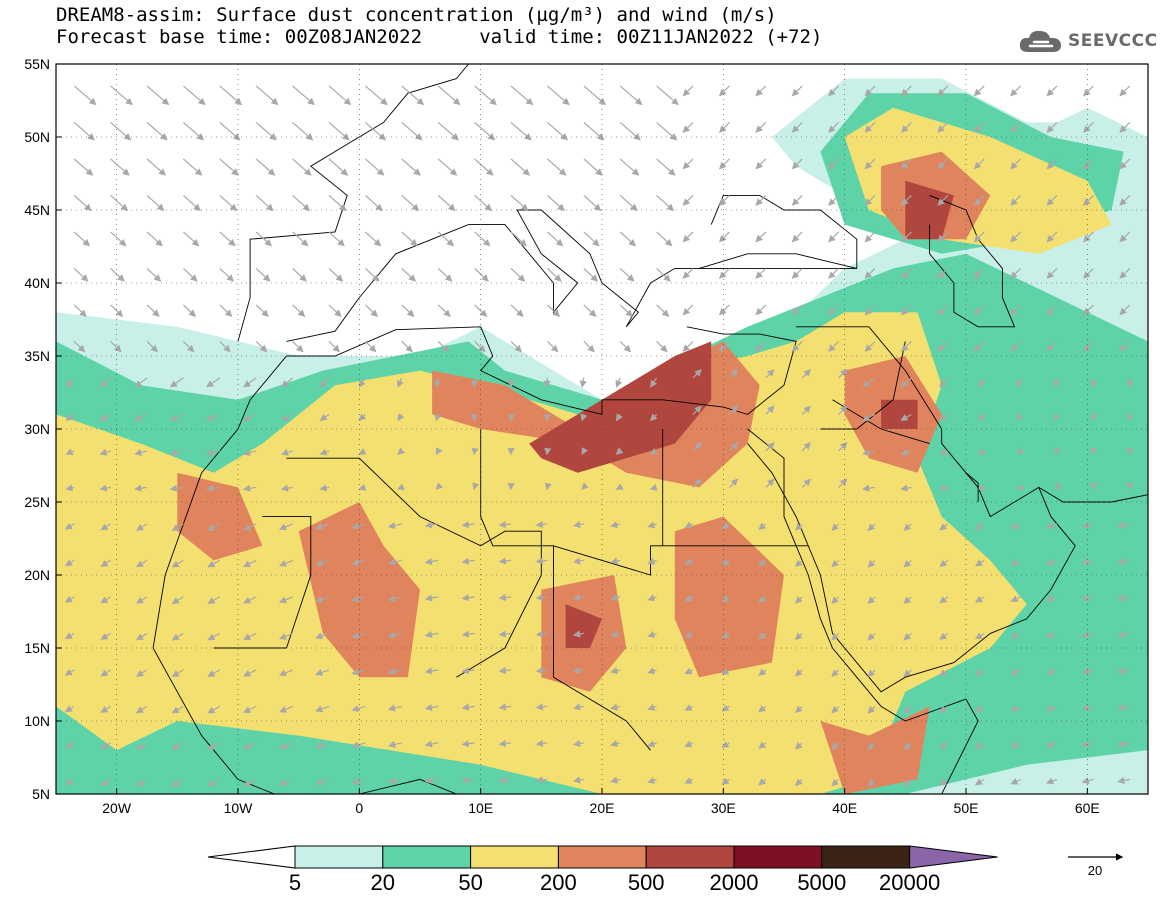 This screenshot has width=1165, height=907. I want to click on lon-tick-label: 30E, so click(723, 808).